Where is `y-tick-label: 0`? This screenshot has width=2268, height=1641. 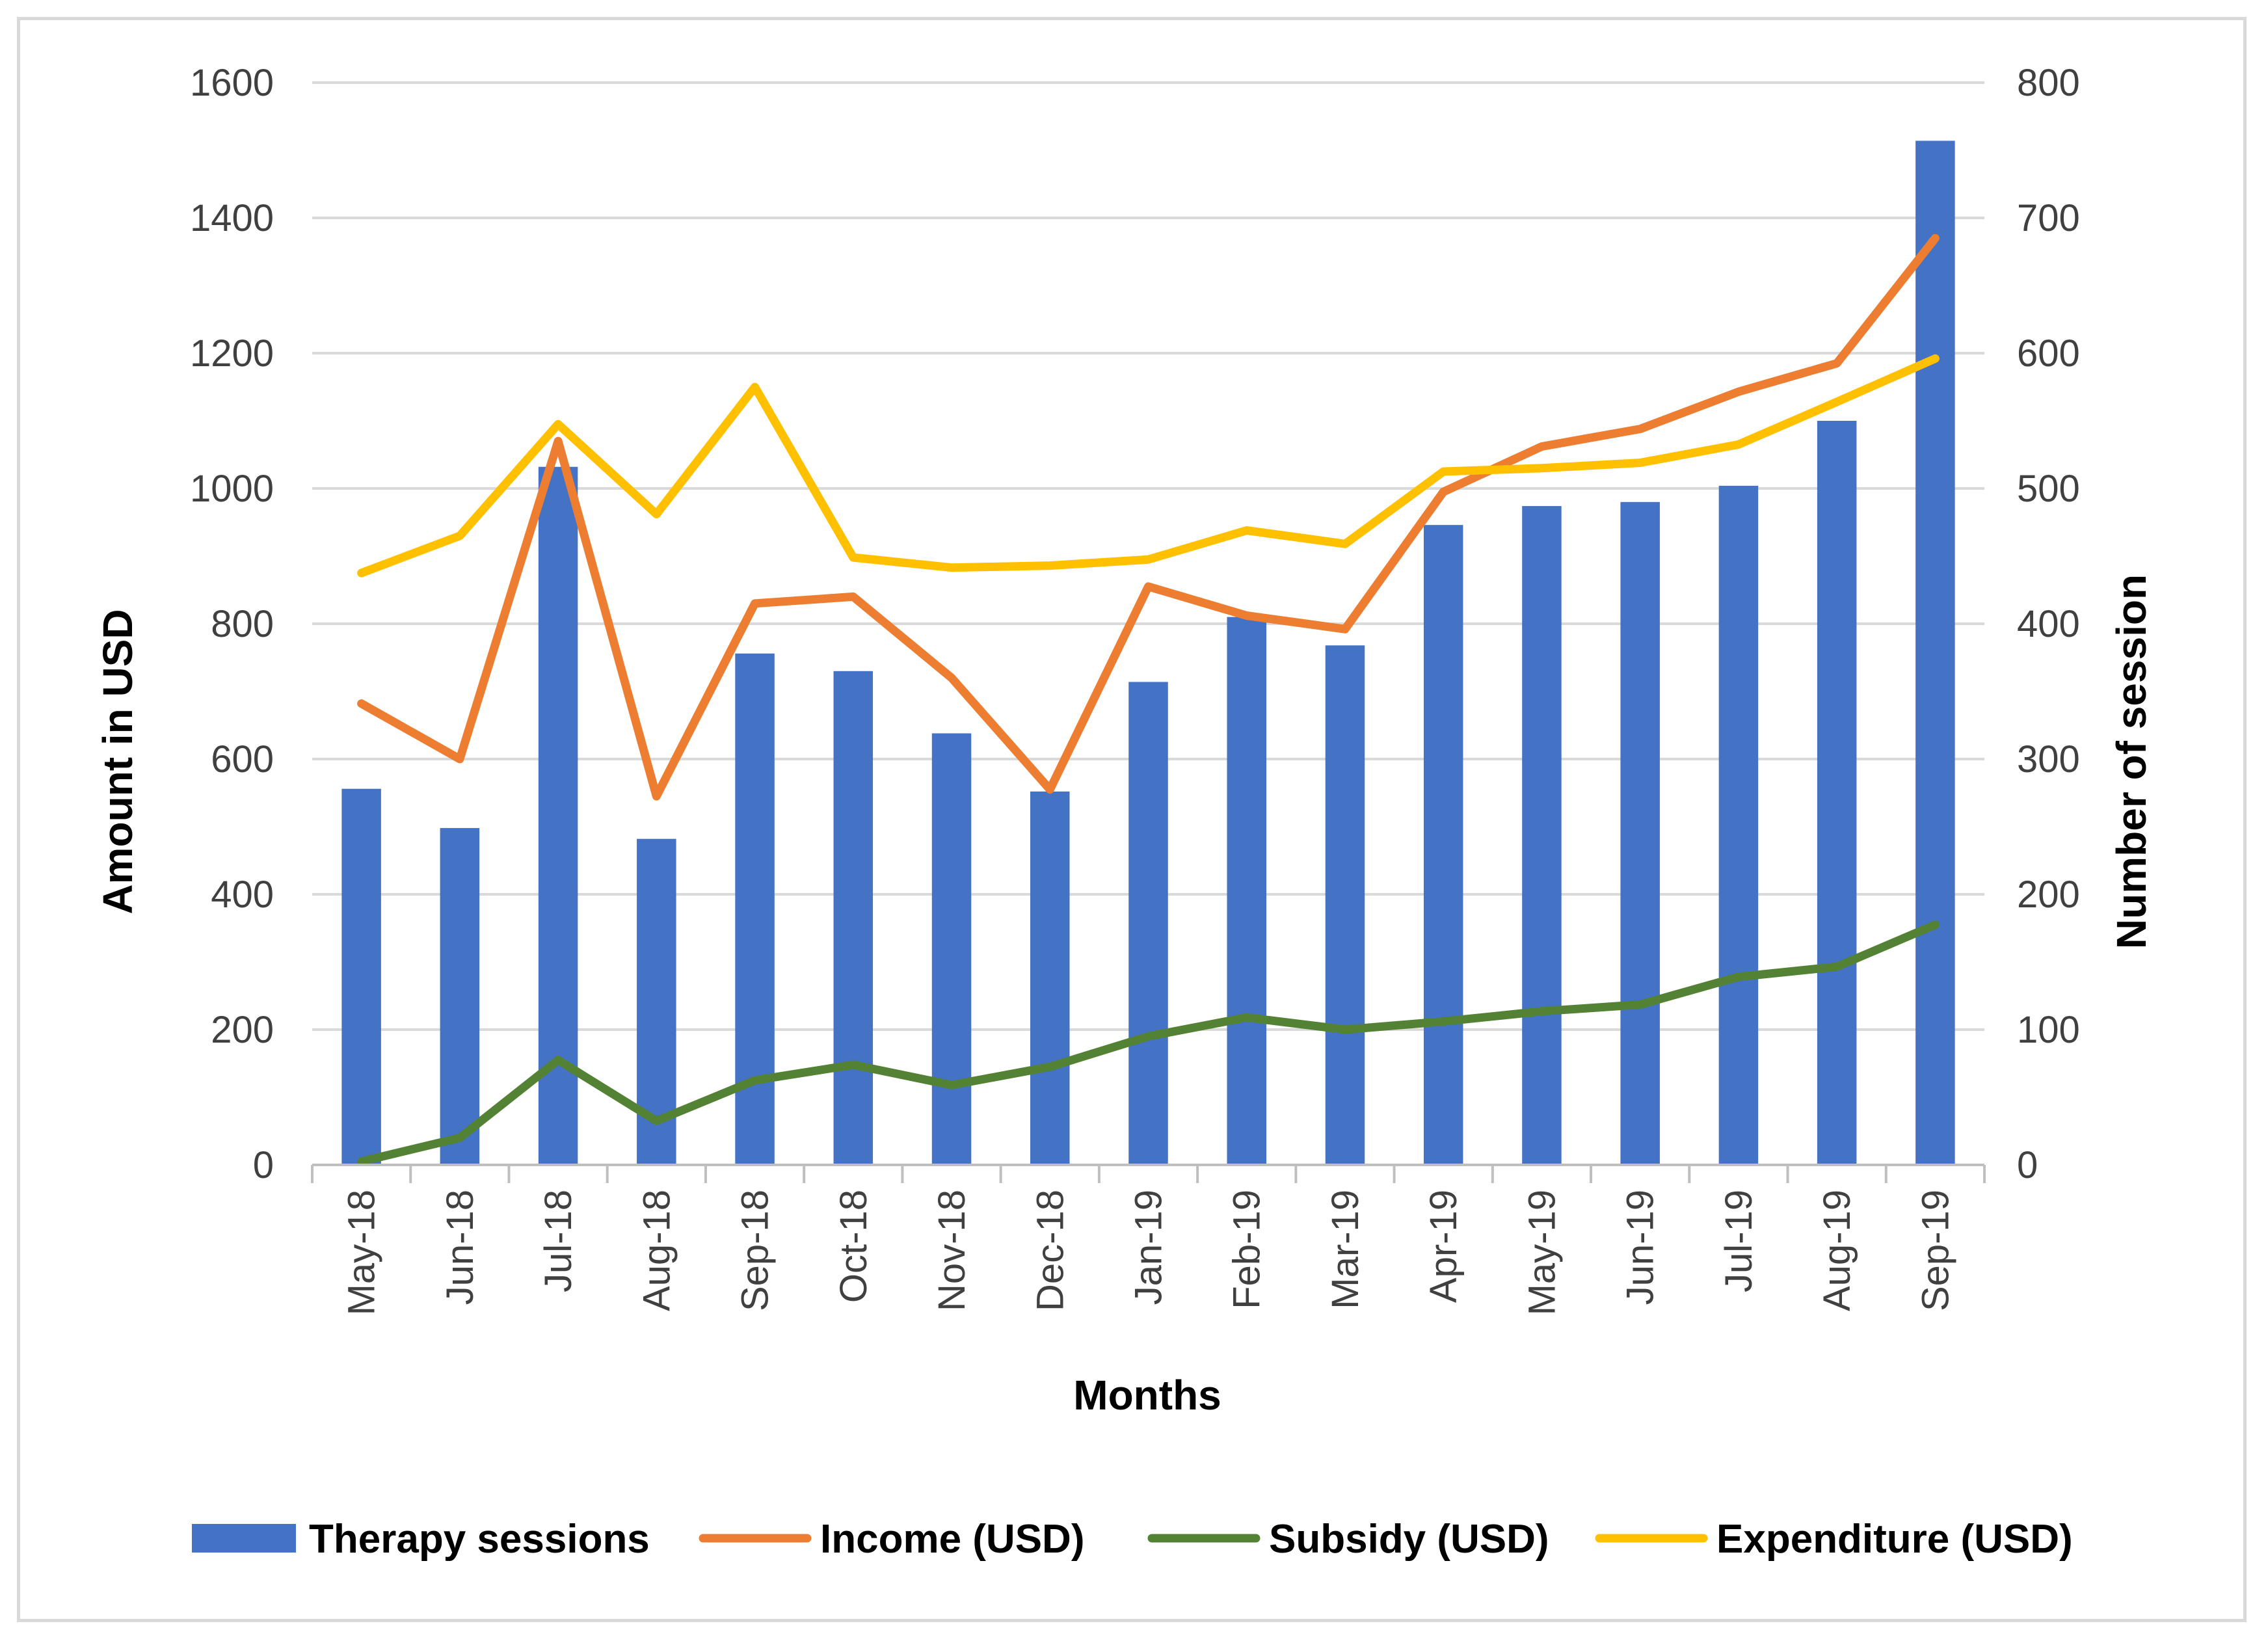 y-tick-label: 0 is located at coordinates (263, 1165).